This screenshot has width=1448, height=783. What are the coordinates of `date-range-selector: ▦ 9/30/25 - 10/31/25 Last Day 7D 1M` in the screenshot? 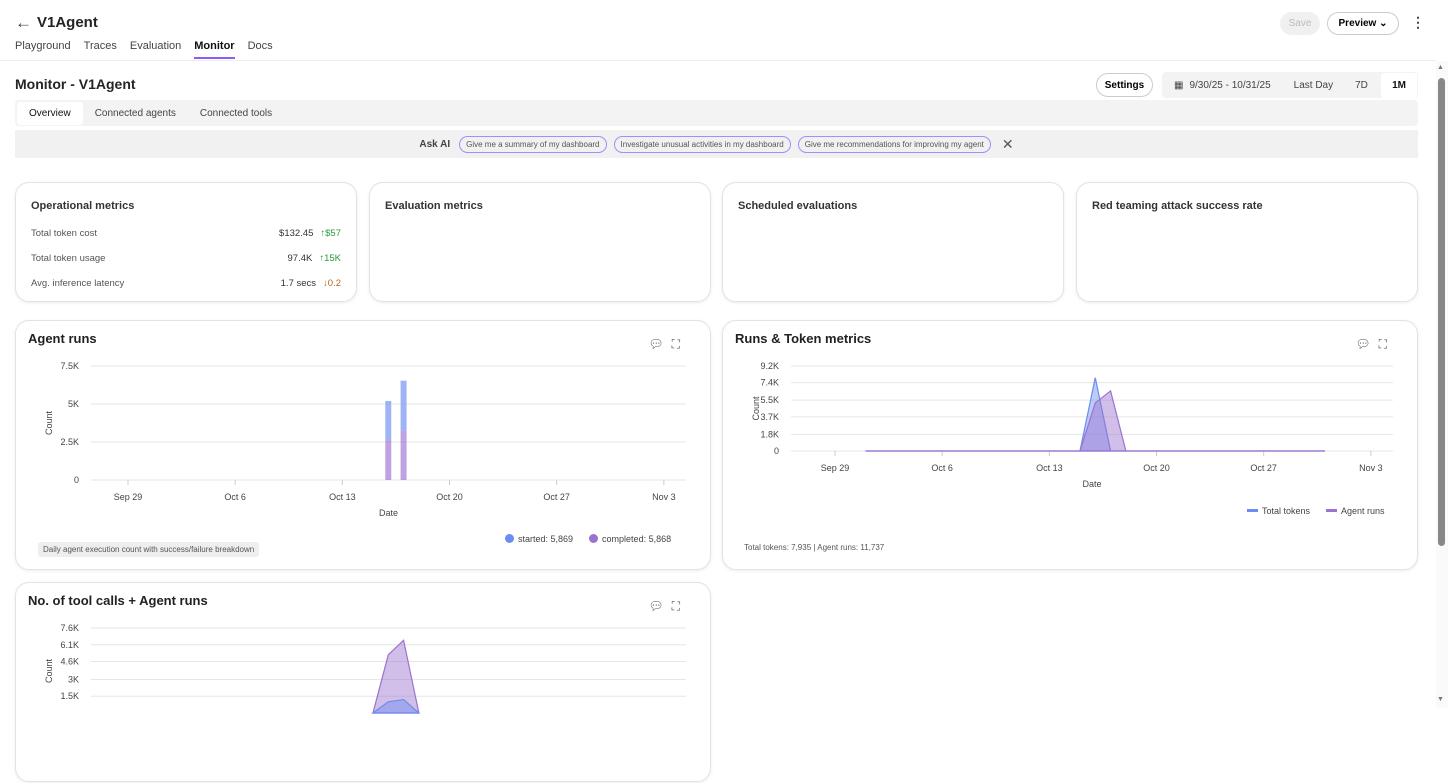 It's located at (1290, 85).